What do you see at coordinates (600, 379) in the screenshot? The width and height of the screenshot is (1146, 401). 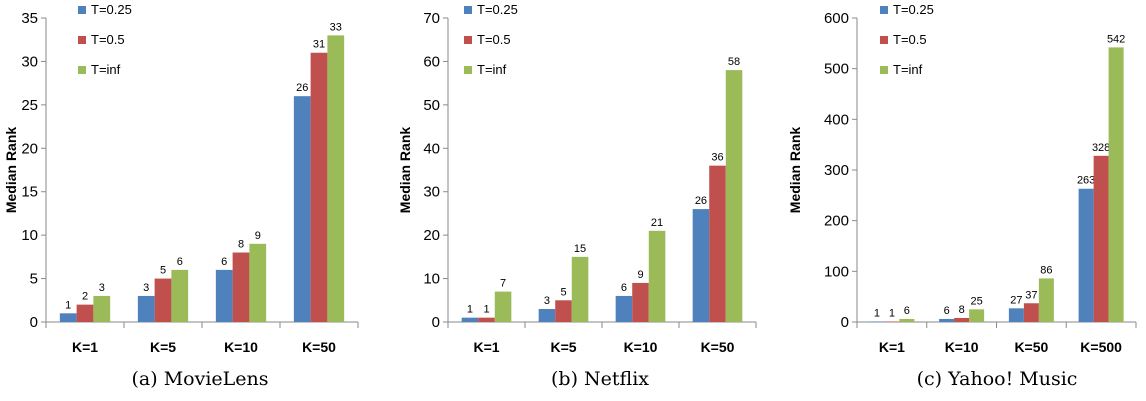 I see `chart-caption: (b) Netflix` at bounding box center [600, 379].